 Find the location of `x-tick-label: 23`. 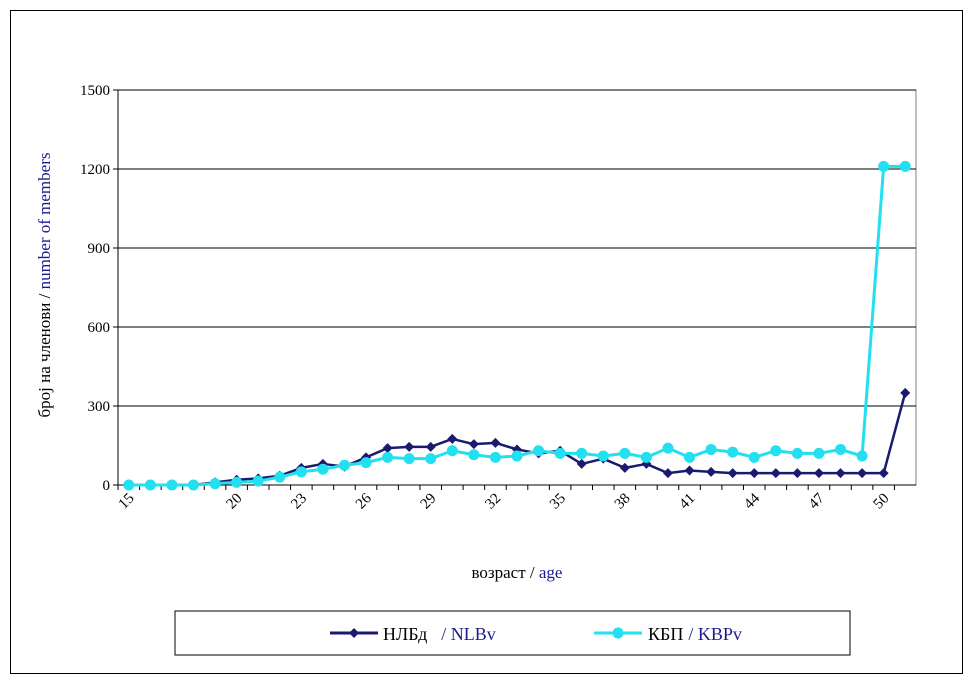

x-tick-label: 23 is located at coordinates (299, 502).